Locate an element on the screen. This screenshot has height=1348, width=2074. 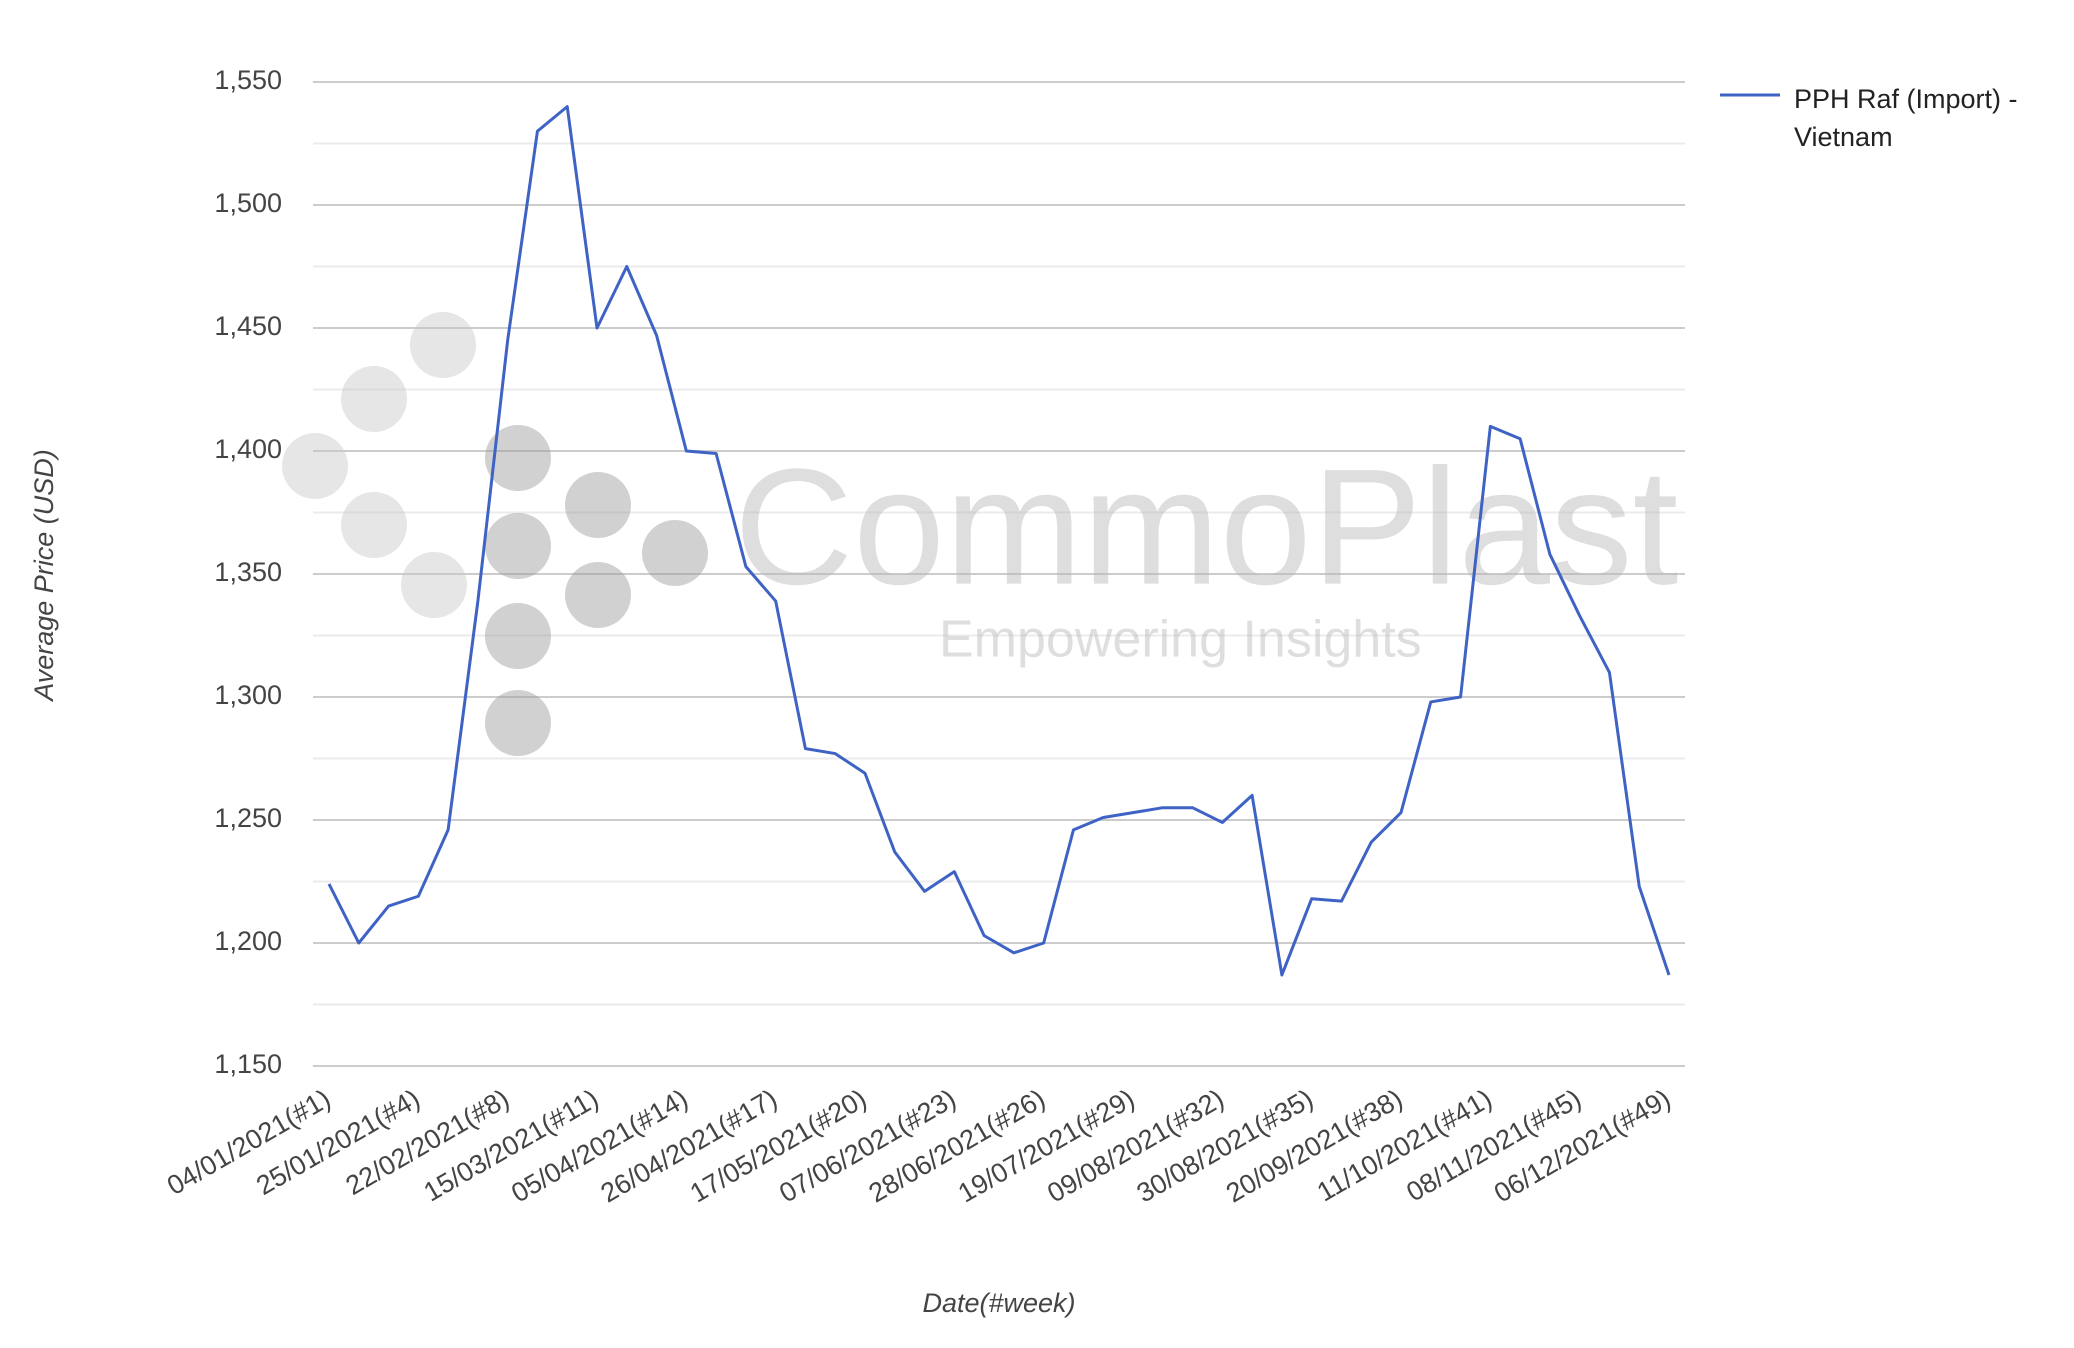
y-tick-label: 1,150 is located at coordinates (248, 1064).